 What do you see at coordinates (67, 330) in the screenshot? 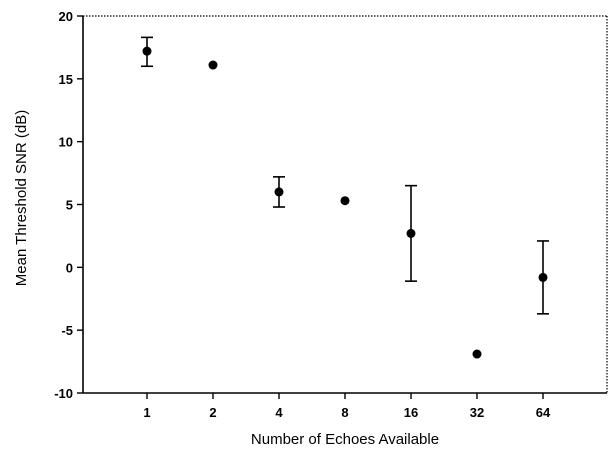
I see `y-tick-label: -5` at bounding box center [67, 330].